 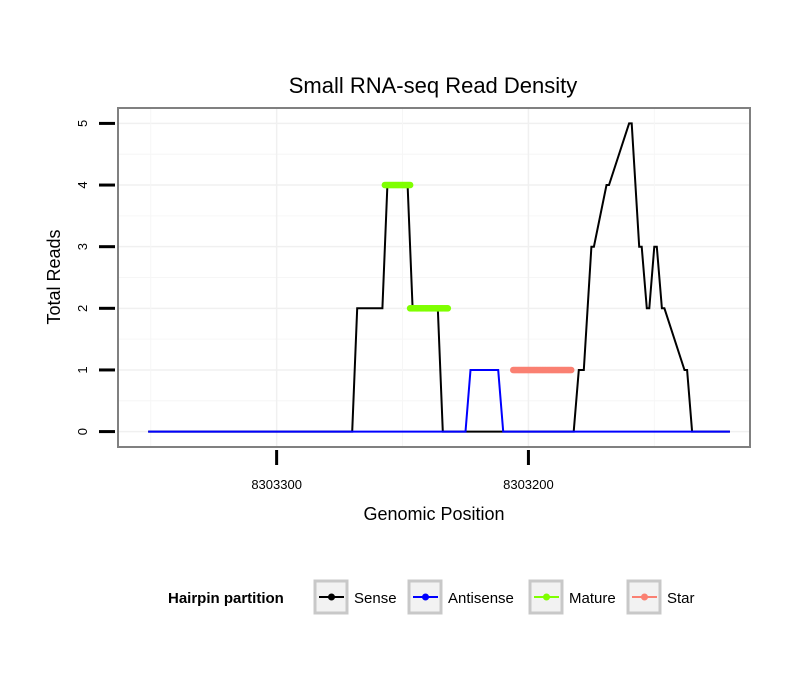 I want to click on legend-item-mature: Mature, so click(x=572, y=597).